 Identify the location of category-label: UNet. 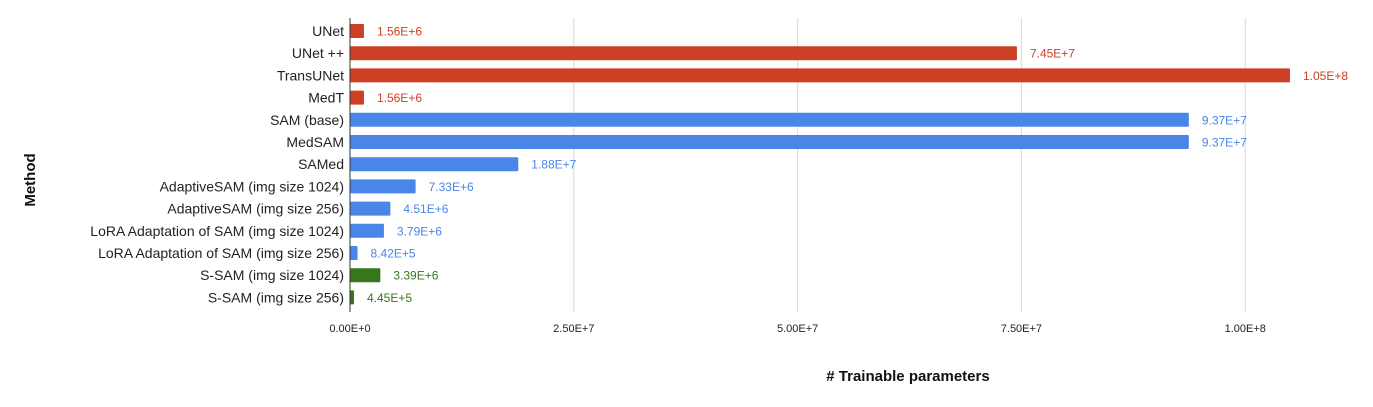
(328, 31).